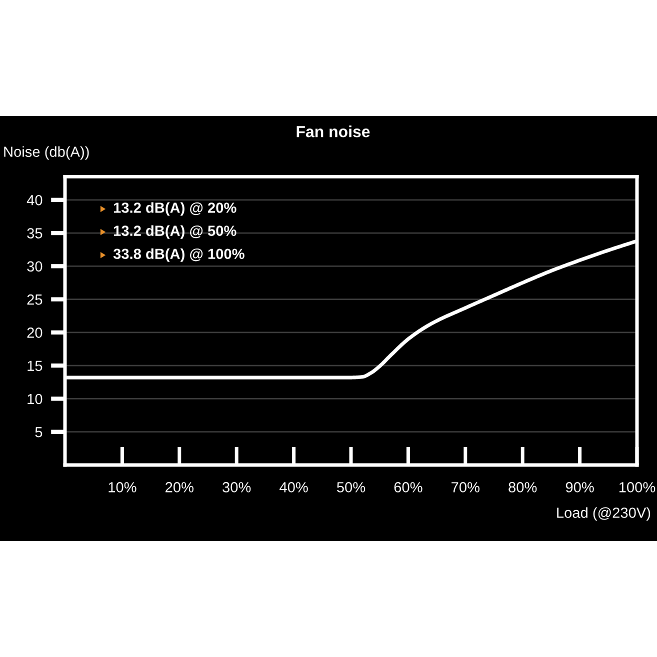 The image size is (657, 657). I want to click on x-tick-label: 90%, so click(580, 487).